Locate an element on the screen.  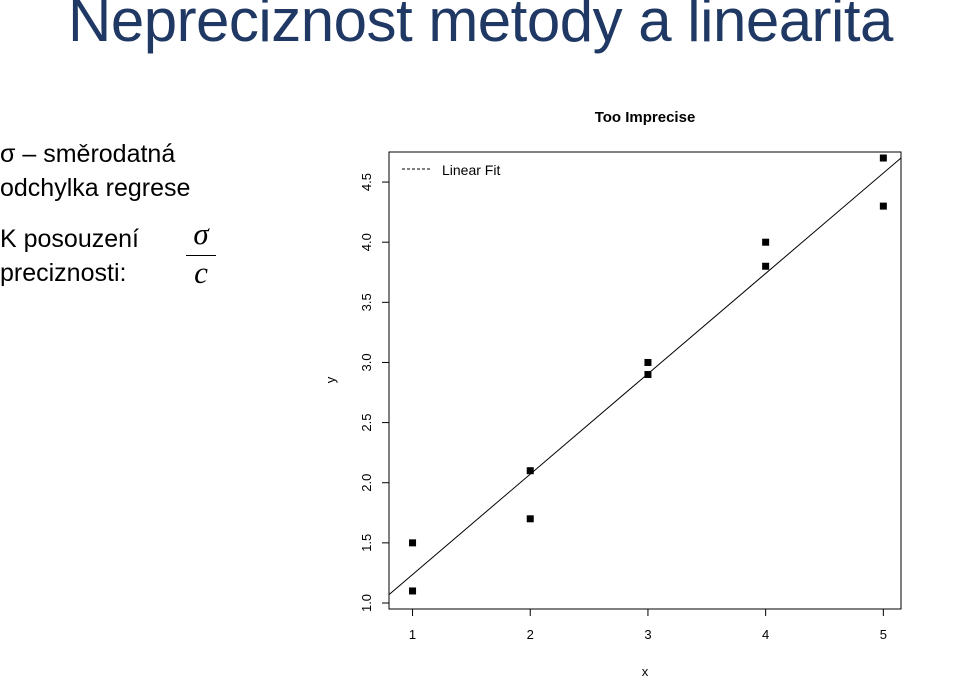
bullet-precision: K posouzení preciznosti: is located at coordinates (69, 256).